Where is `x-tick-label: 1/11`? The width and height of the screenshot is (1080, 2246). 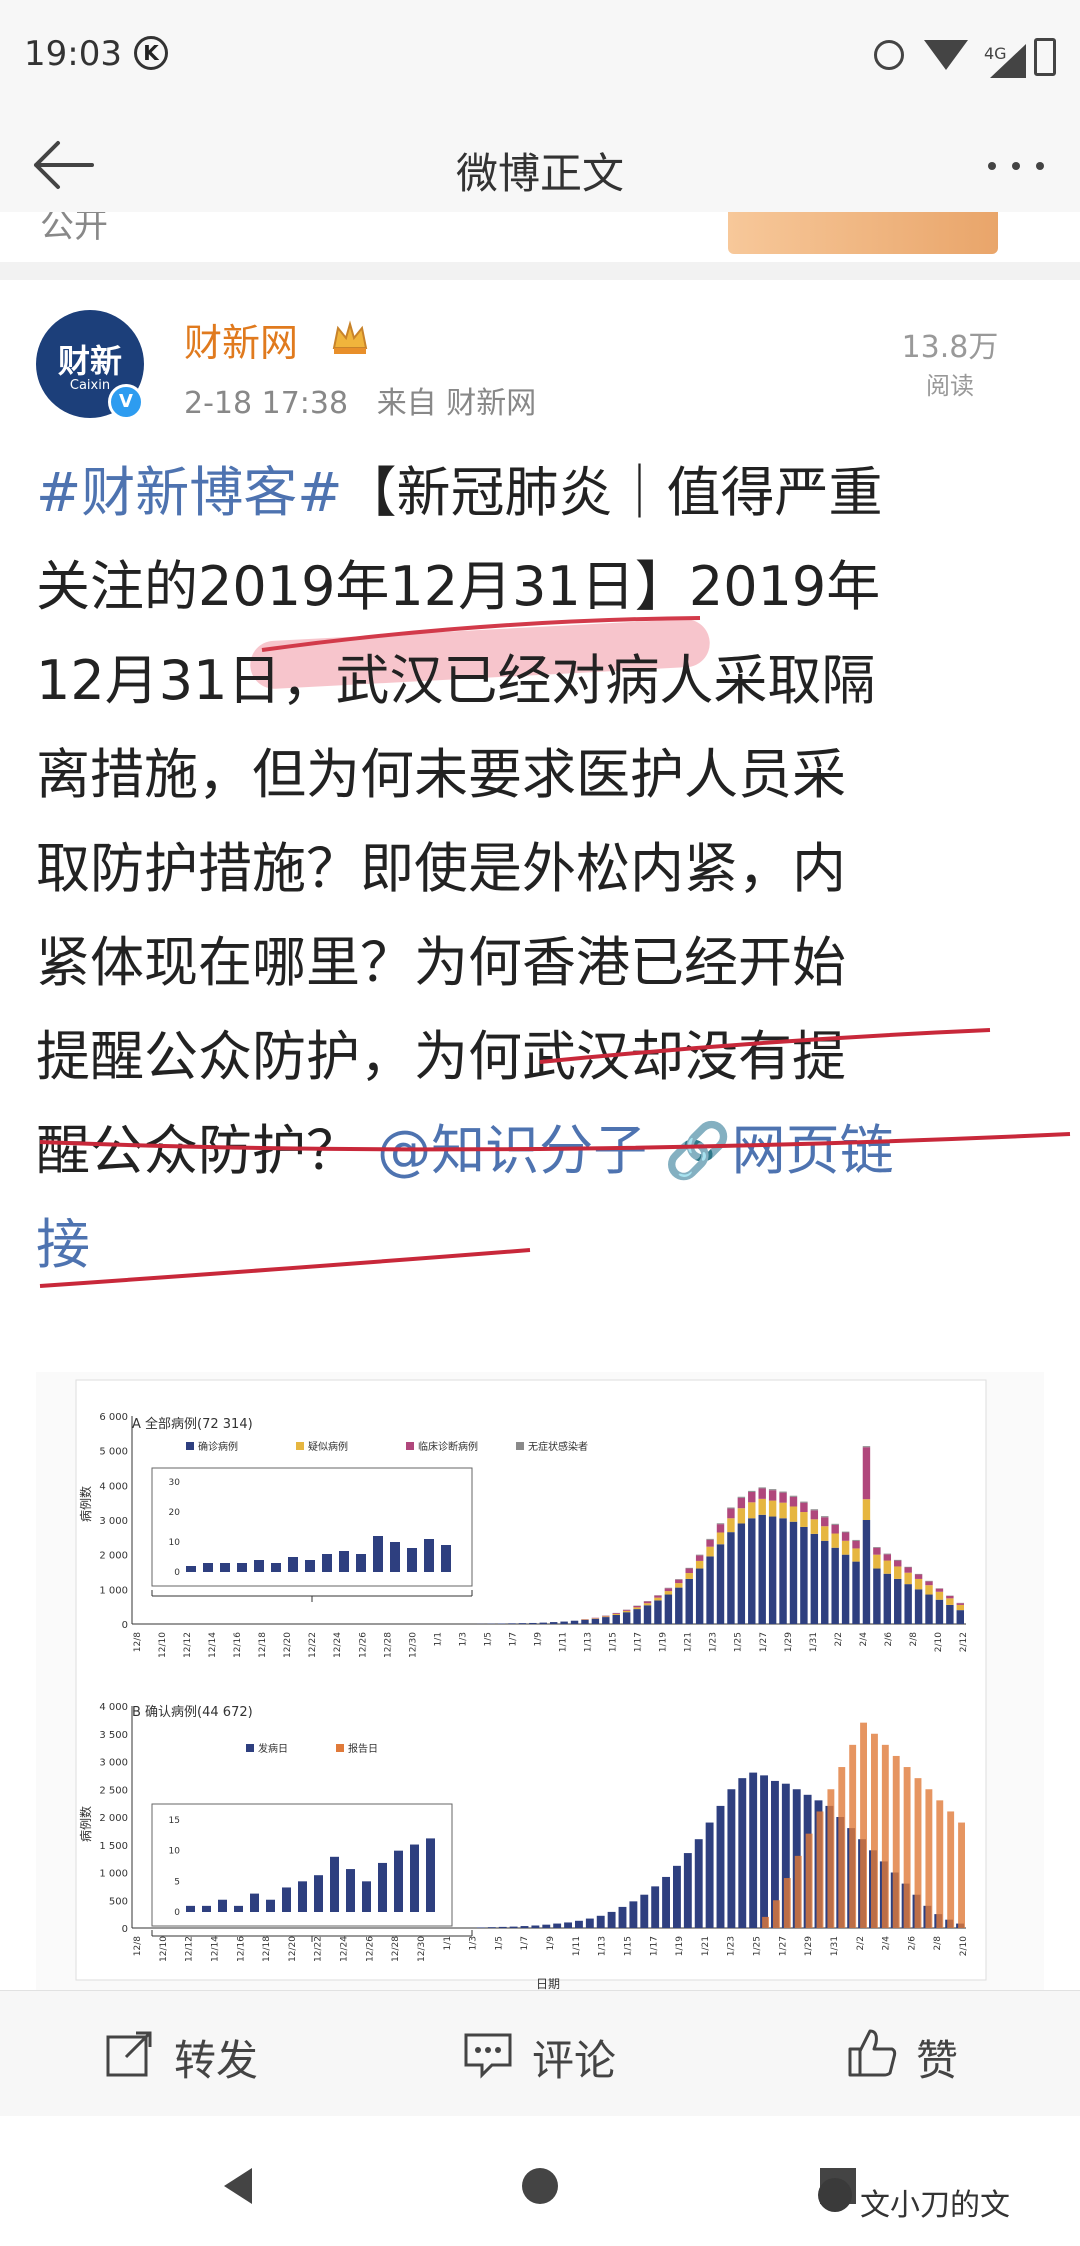 x-tick-label: 1/11 is located at coordinates (577, 1946).